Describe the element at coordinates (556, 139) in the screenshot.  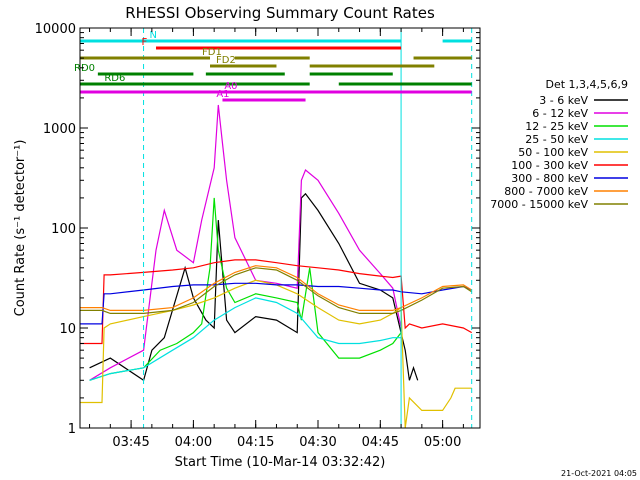
I see `legend-label-4: 25 - 50 keV` at that location.